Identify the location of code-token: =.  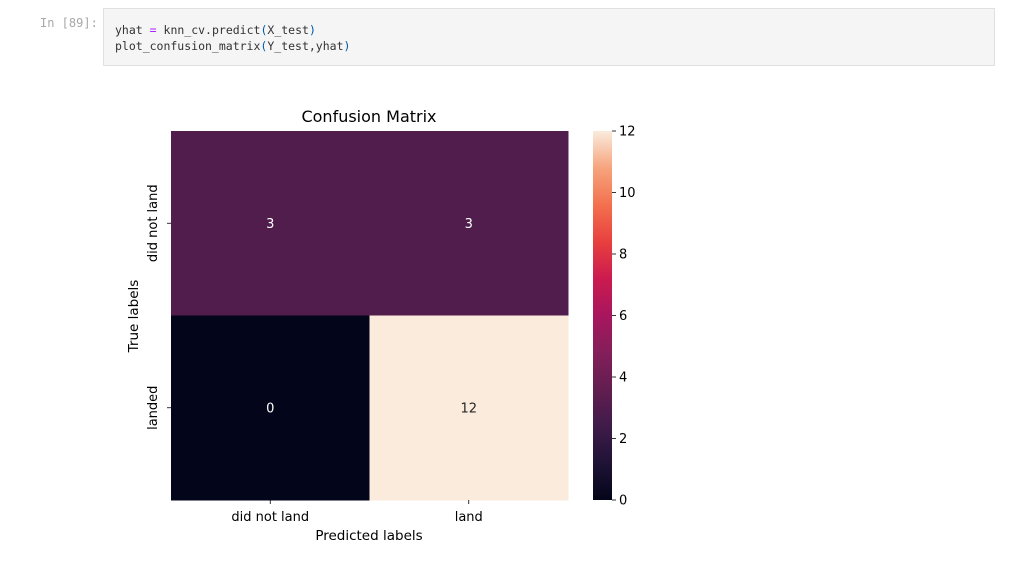
(153, 30).